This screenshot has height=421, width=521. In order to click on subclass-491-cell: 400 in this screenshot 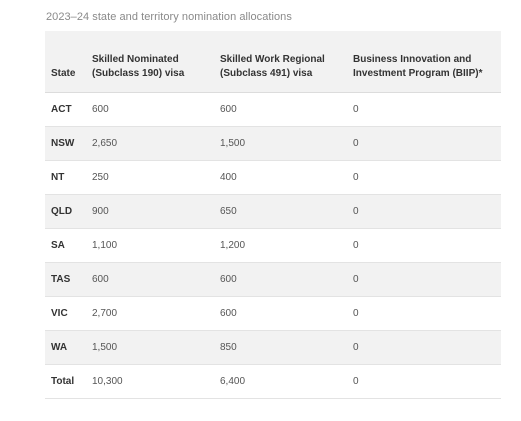, I will do `click(280, 177)`.